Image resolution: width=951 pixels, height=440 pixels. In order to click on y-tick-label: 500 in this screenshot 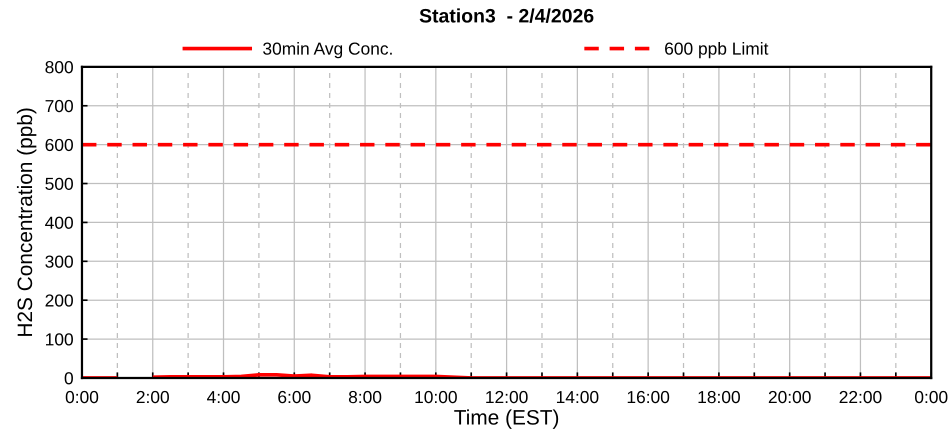, I will do `click(59, 184)`.